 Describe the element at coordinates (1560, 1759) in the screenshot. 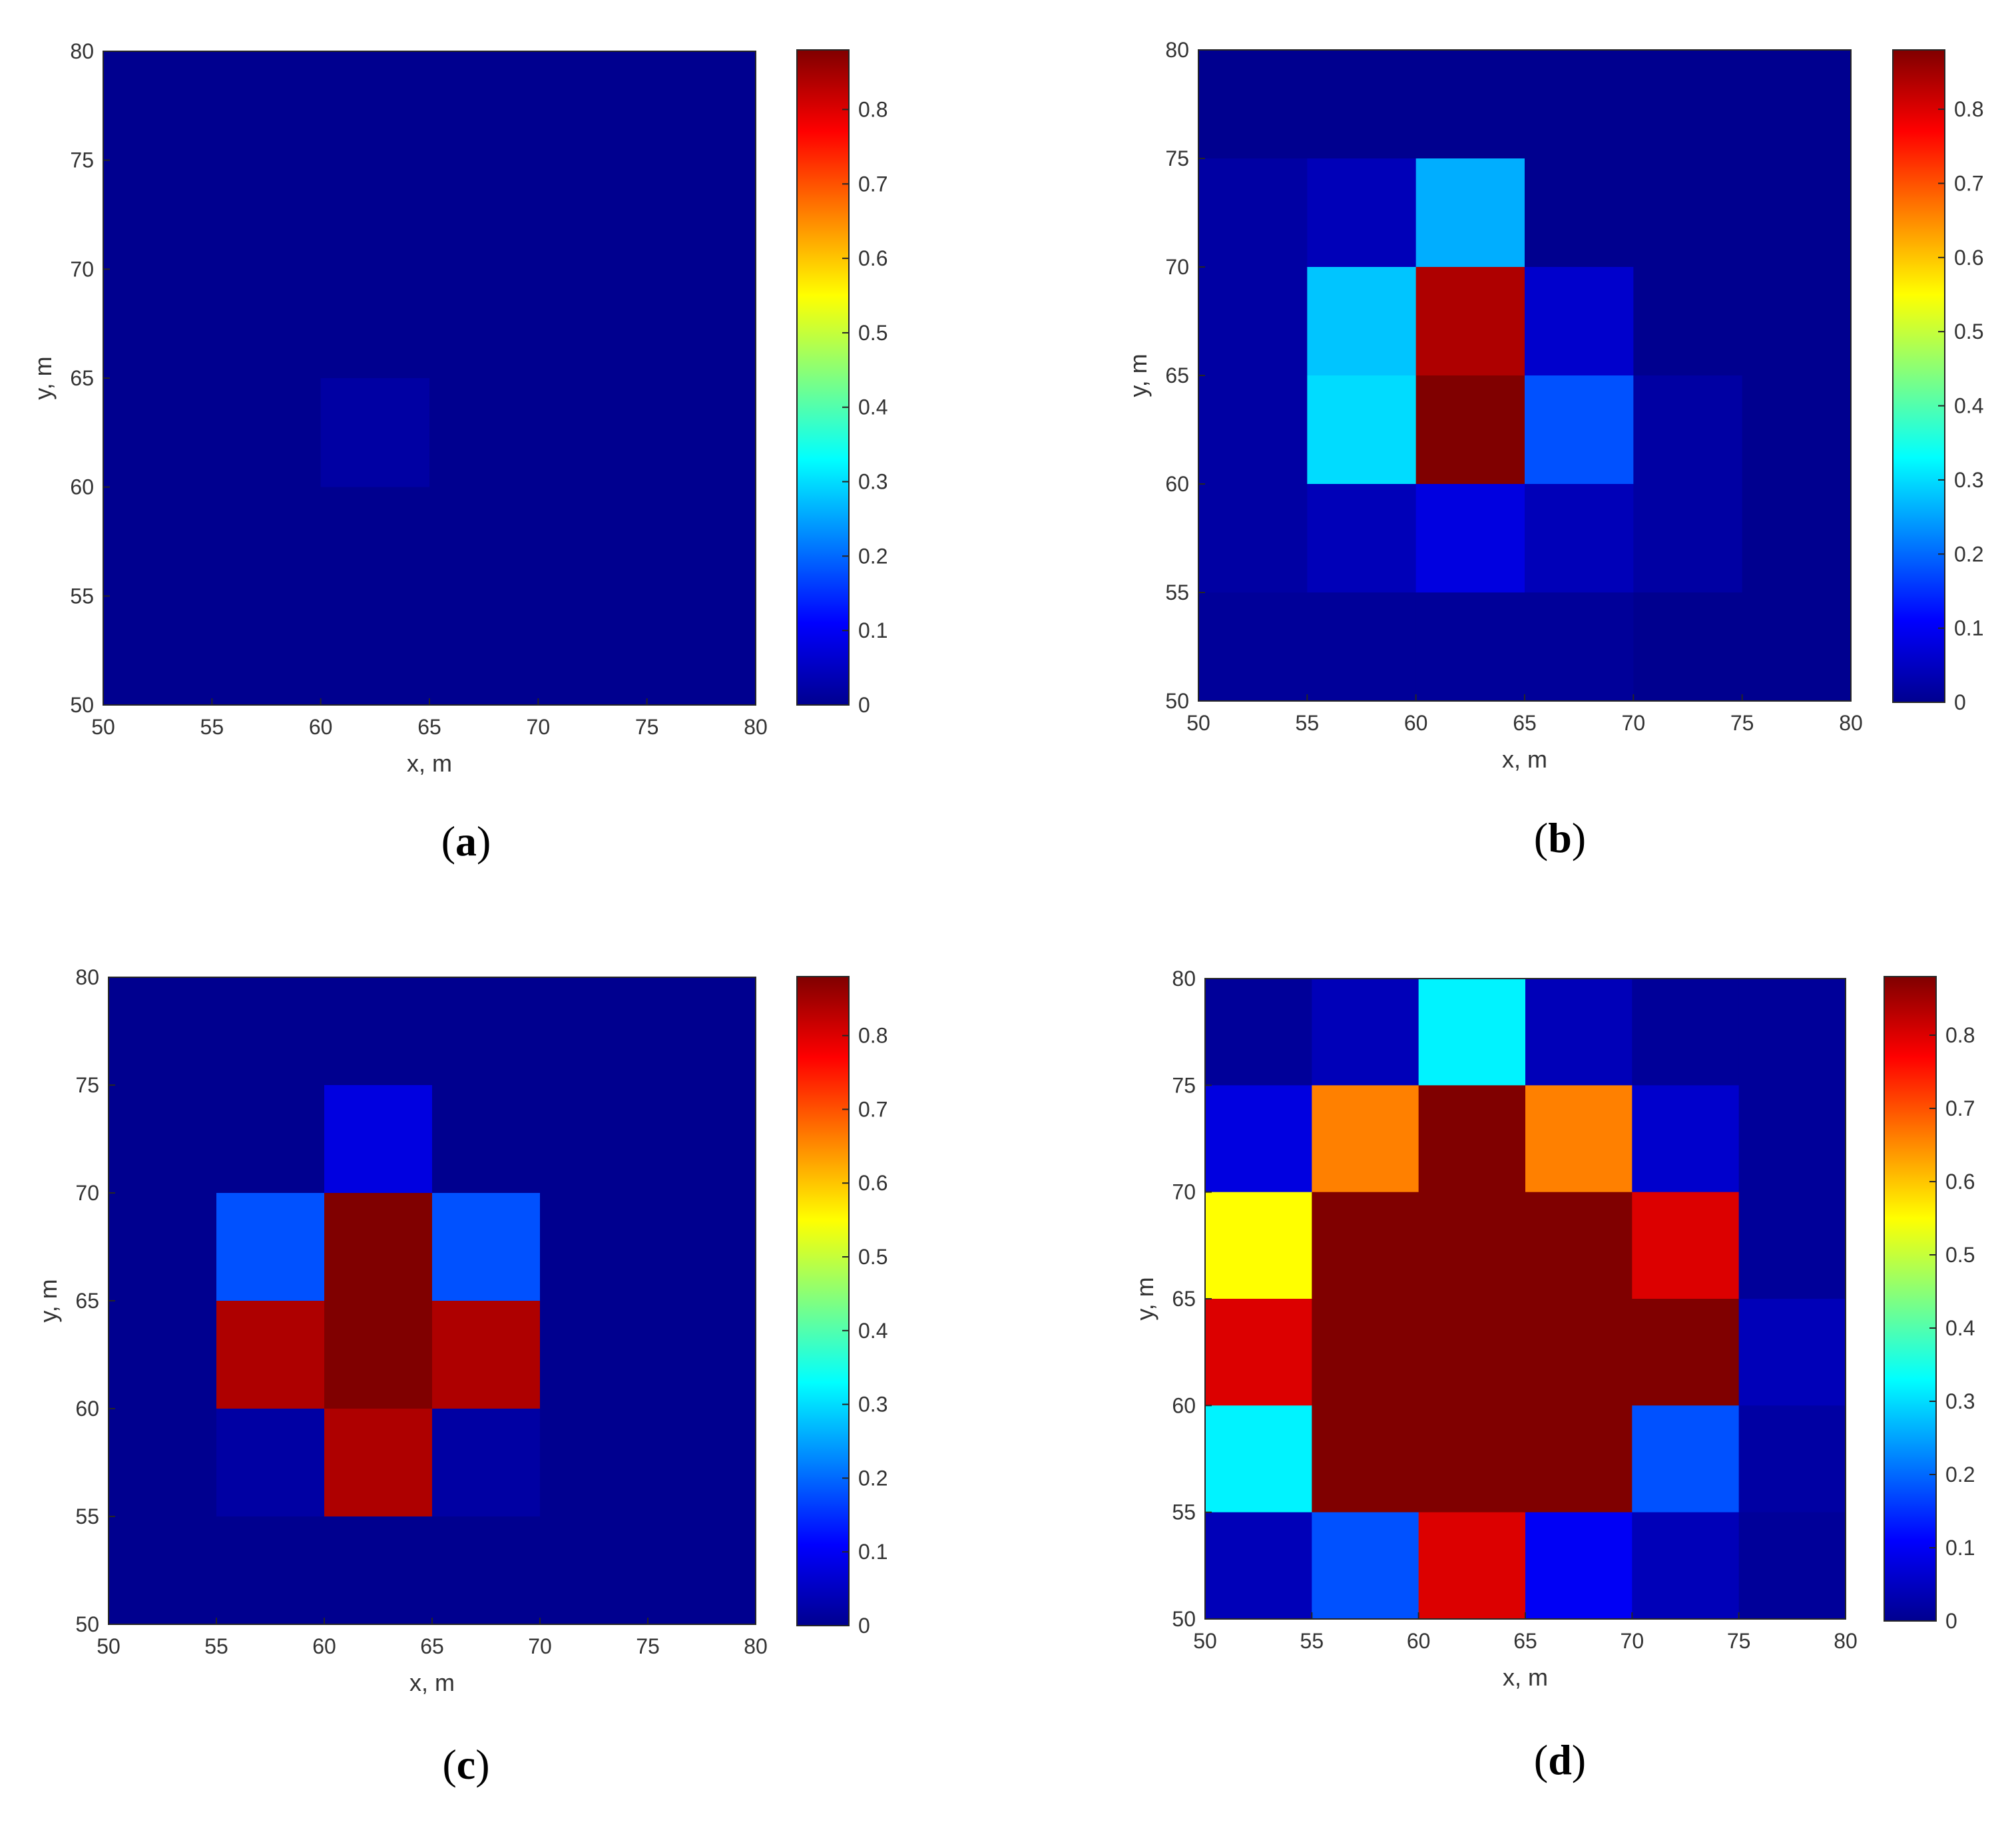

I see `panel-caption: (d)` at that location.